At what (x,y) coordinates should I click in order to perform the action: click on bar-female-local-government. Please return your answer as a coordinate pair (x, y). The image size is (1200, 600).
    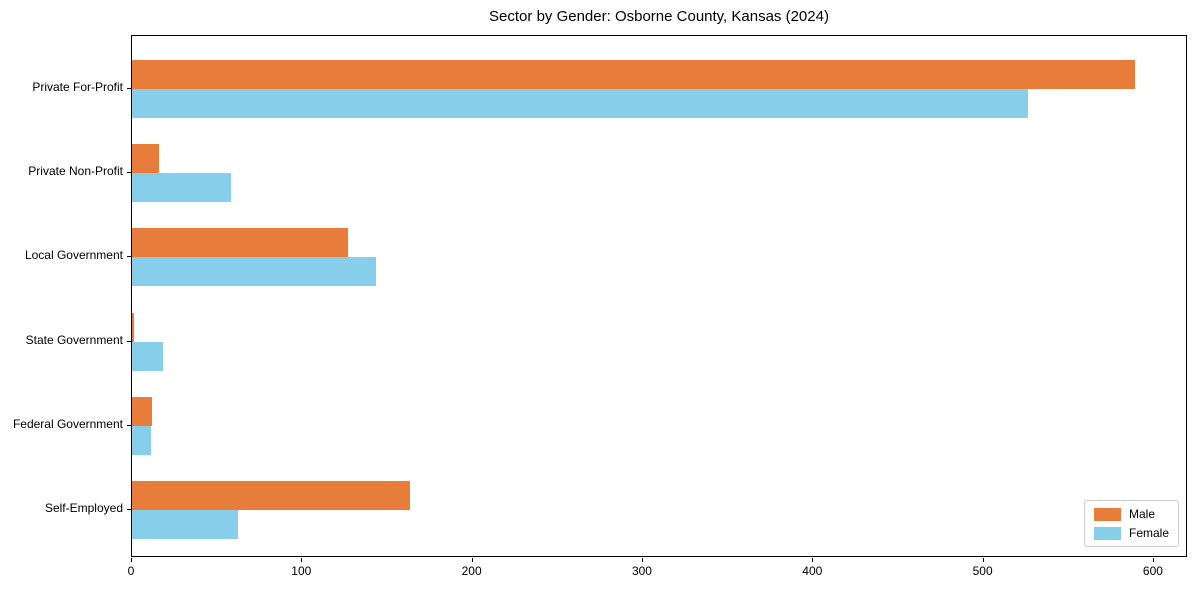
    Looking at the image, I should click on (254, 272).